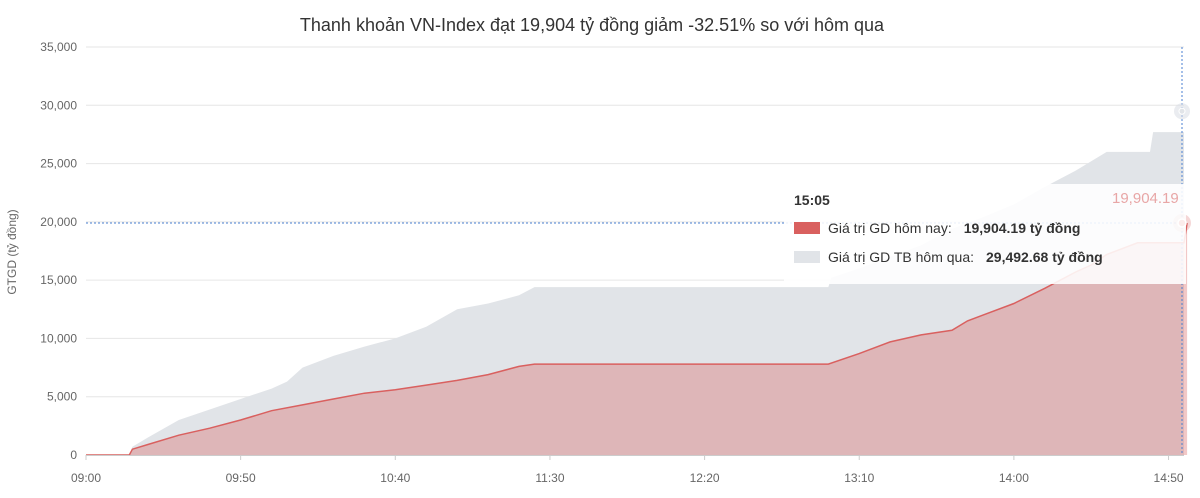 This screenshot has width=1200, height=498. I want to click on x-tick-label: 12:20, so click(705, 478).